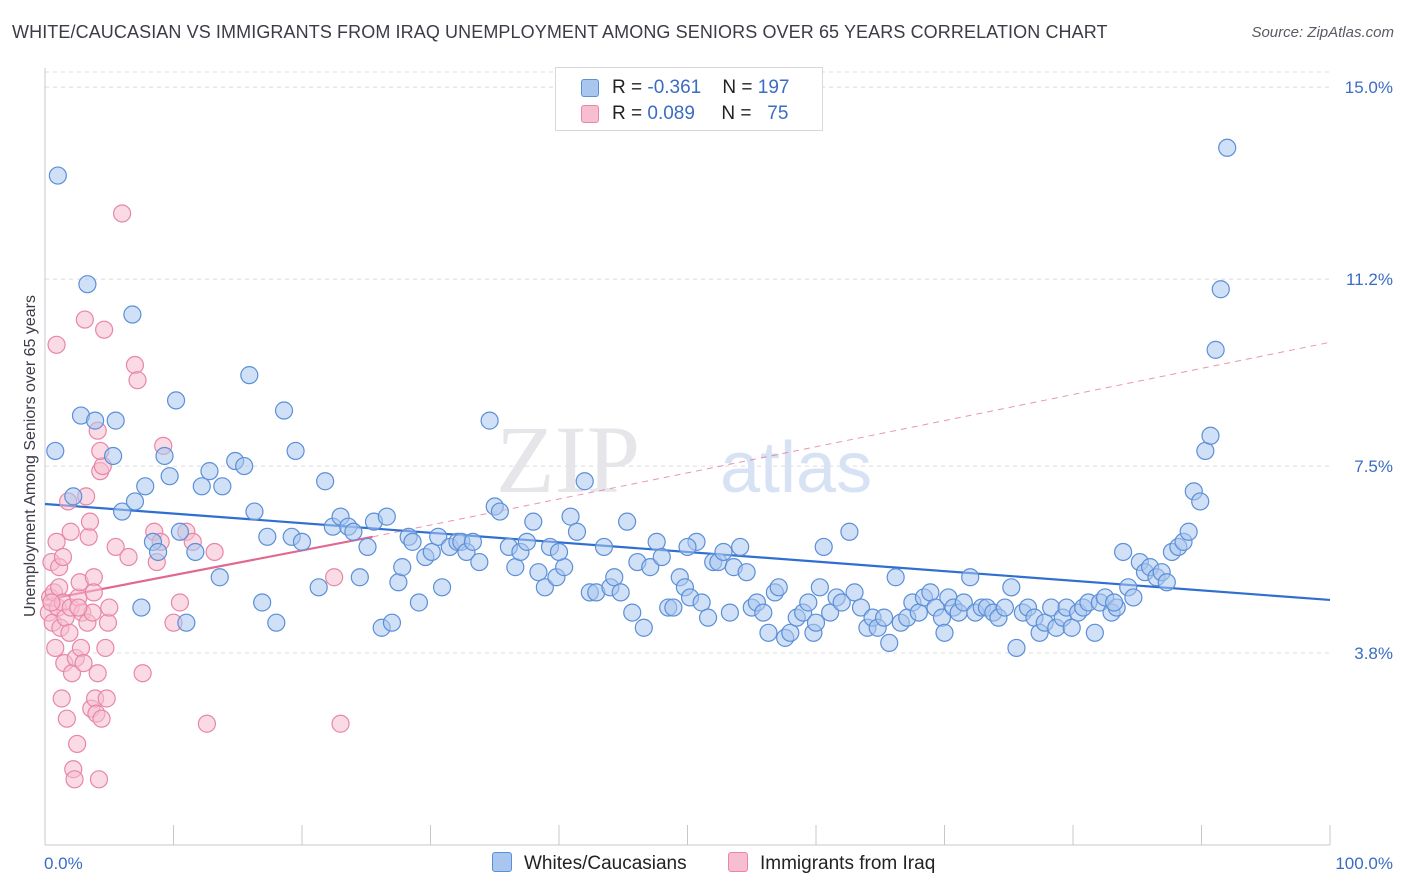 The height and width of the screenshot is (892, 1406). Describe the element at coordinates (568, 459) in the screenshot. I see `watermark-zip: ZIP` at that location.